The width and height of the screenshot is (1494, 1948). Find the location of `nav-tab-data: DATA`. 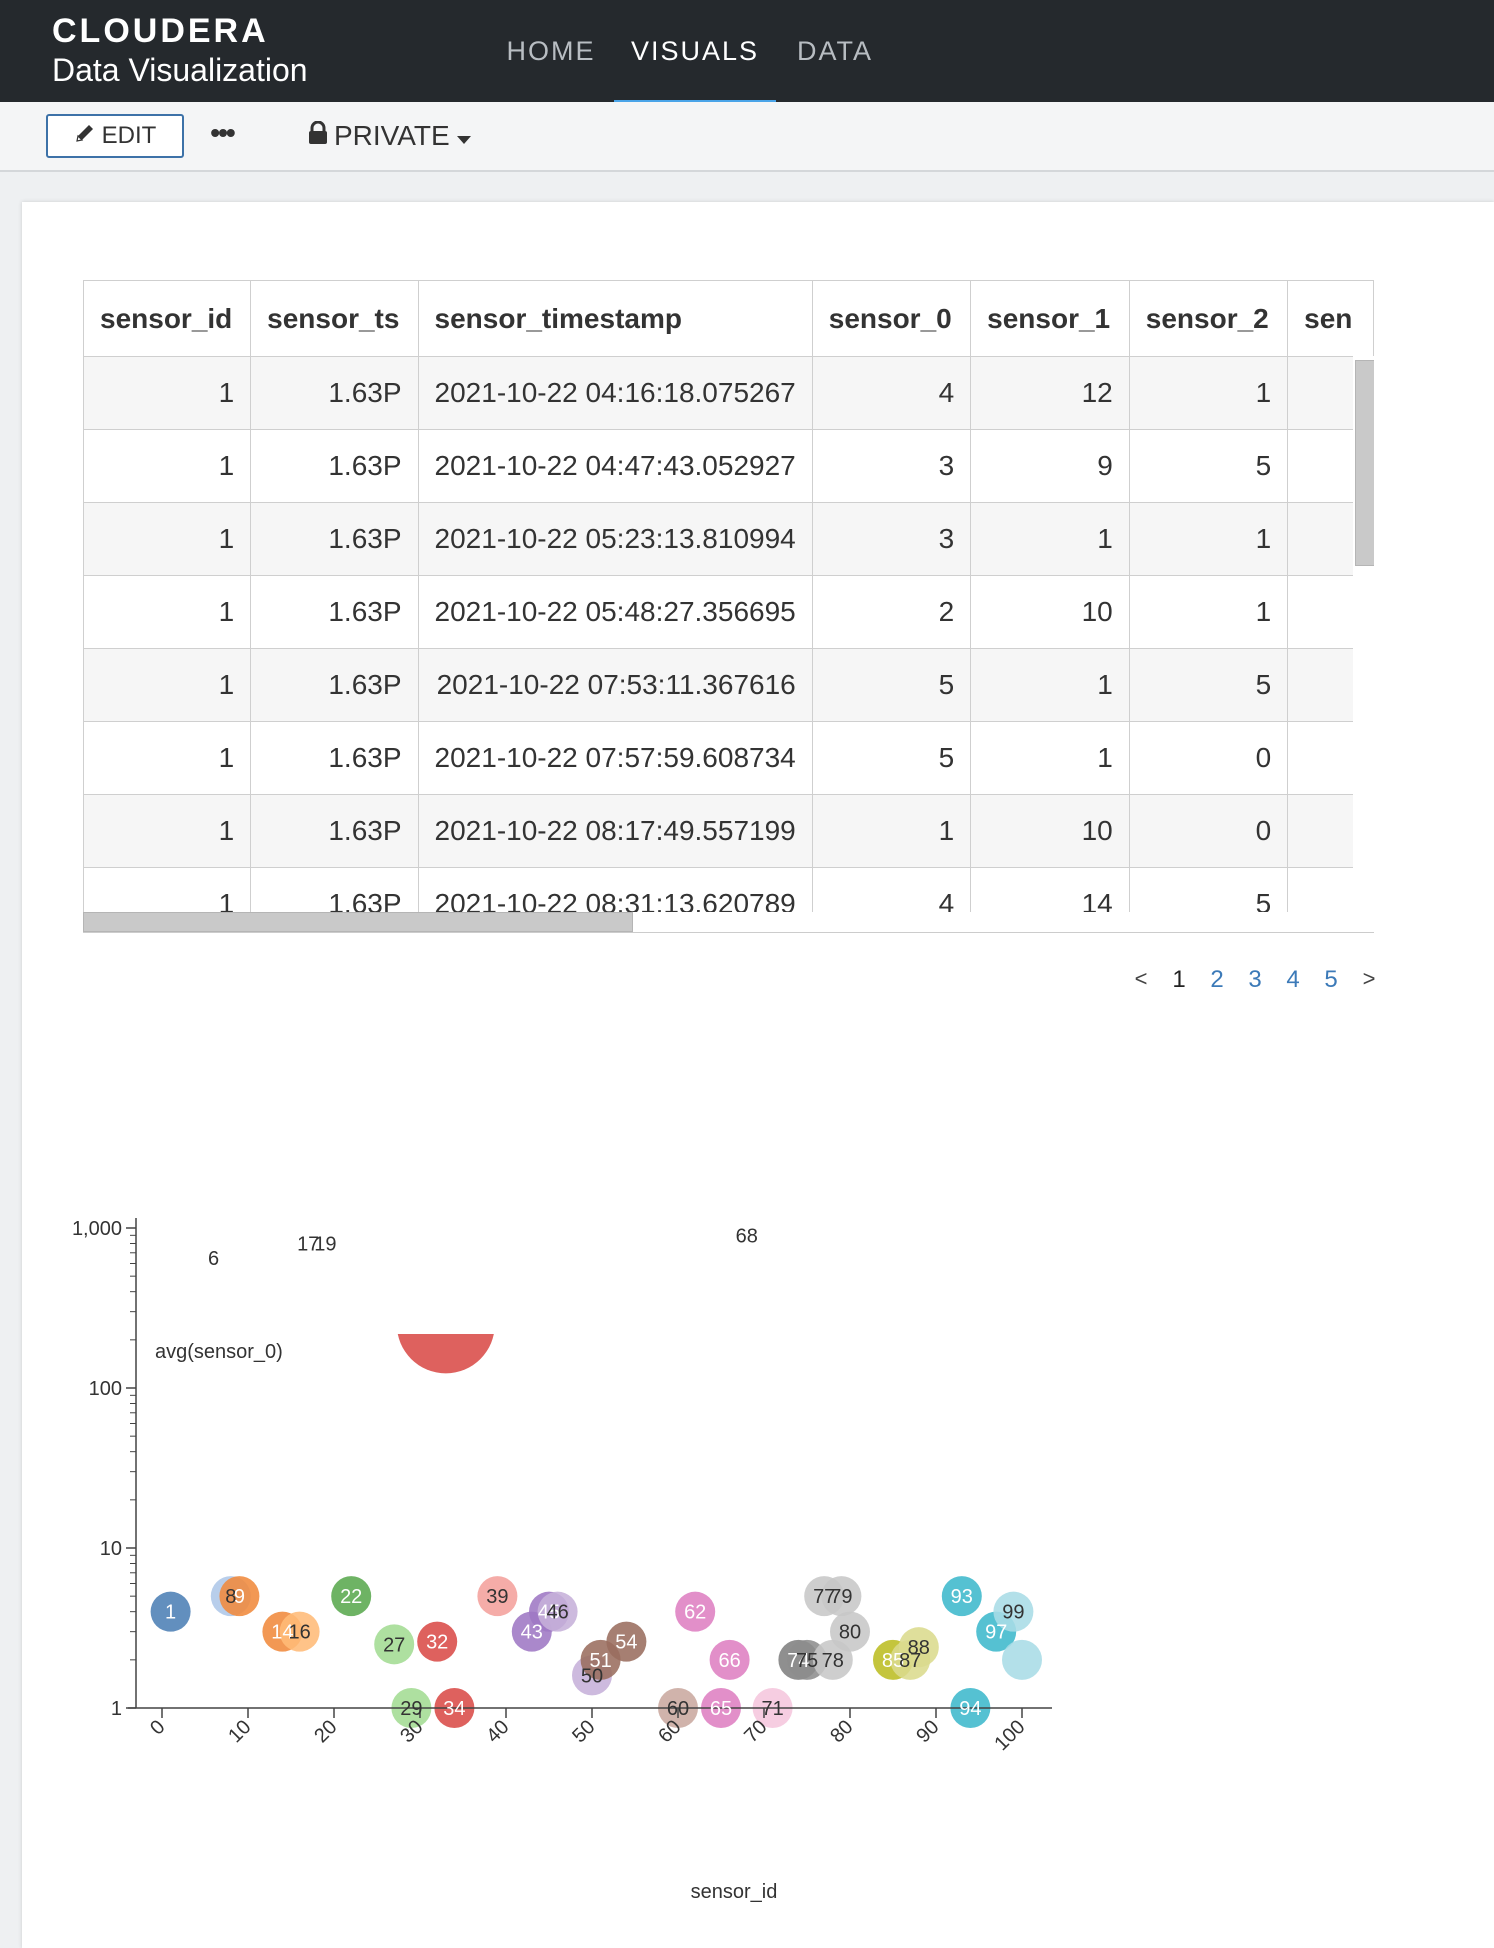

nav-tab-data: DATA is located at coordinates (834, 51).